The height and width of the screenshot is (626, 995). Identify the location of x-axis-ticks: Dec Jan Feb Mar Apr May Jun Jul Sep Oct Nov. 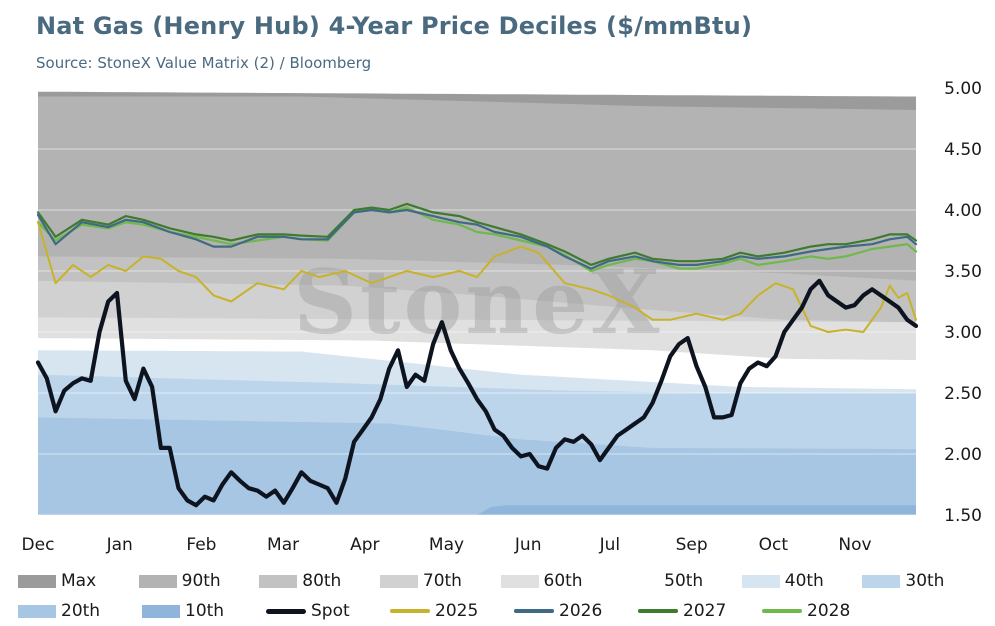
(447, 545).